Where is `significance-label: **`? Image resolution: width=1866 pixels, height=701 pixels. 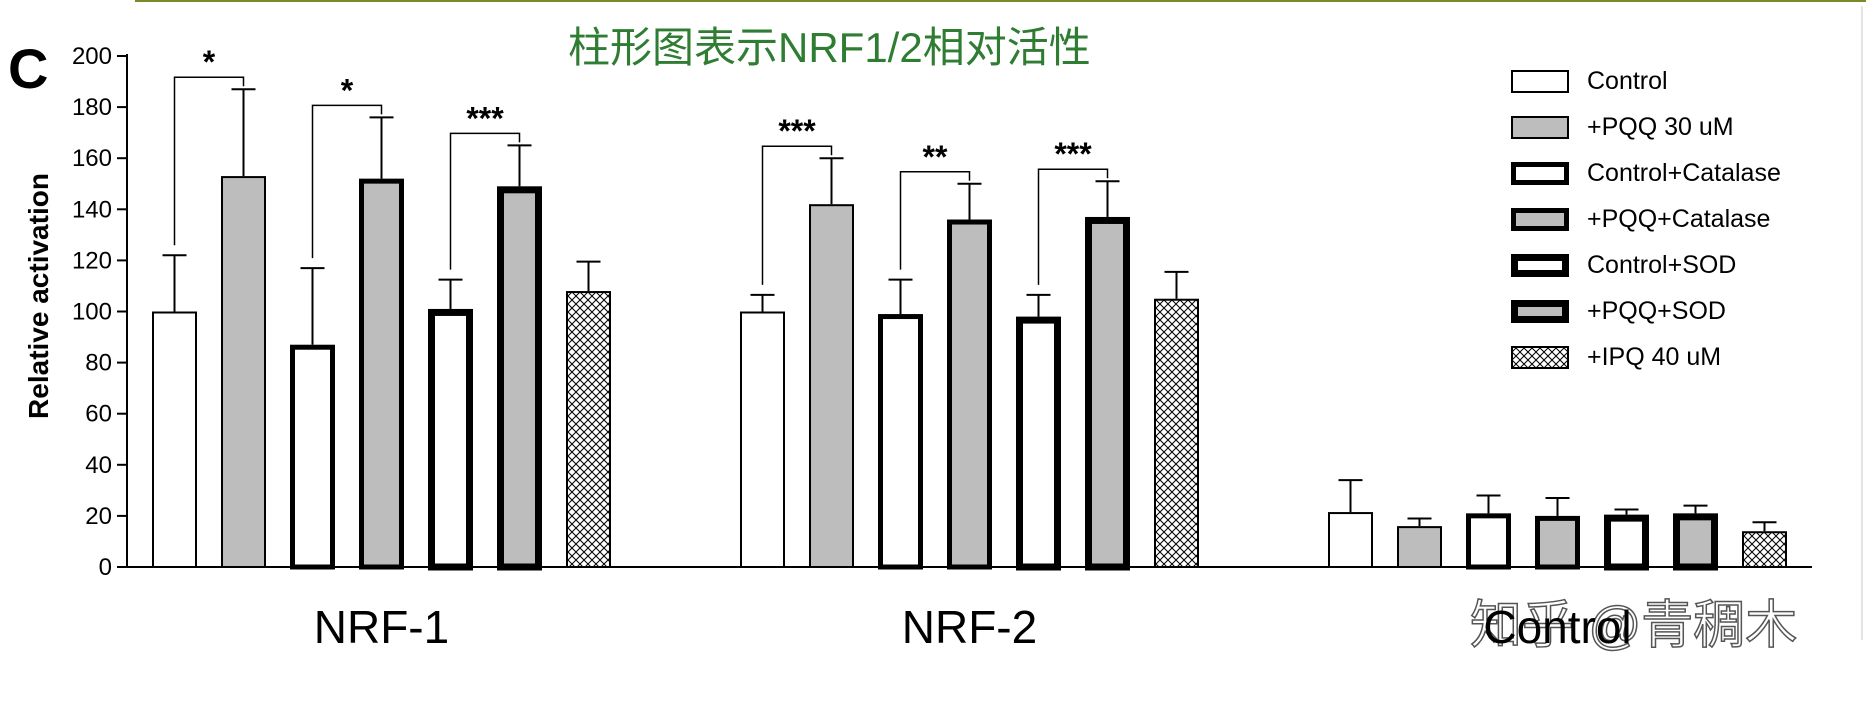
significance-label: ** is located at coordinates (935, 157).